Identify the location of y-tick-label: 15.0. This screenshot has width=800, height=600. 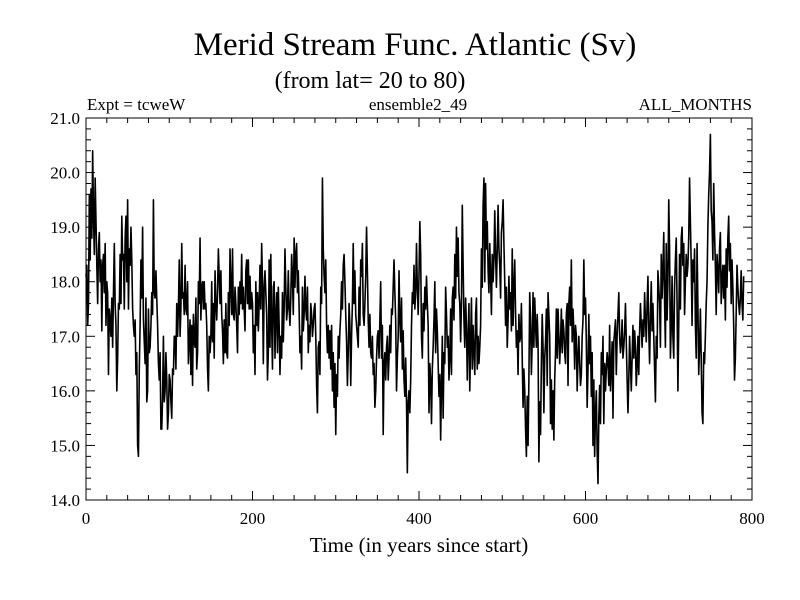
(65, 445).